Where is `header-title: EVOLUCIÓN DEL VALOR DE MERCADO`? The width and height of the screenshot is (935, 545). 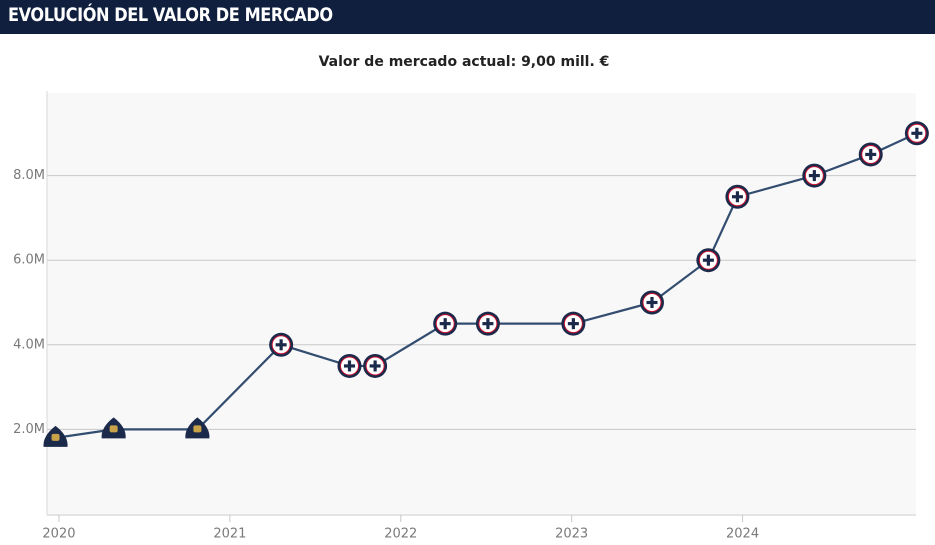 header-title: EVOLUCIÓN DEL VALOR DE MERCADO is located at coordinates (170, 15).